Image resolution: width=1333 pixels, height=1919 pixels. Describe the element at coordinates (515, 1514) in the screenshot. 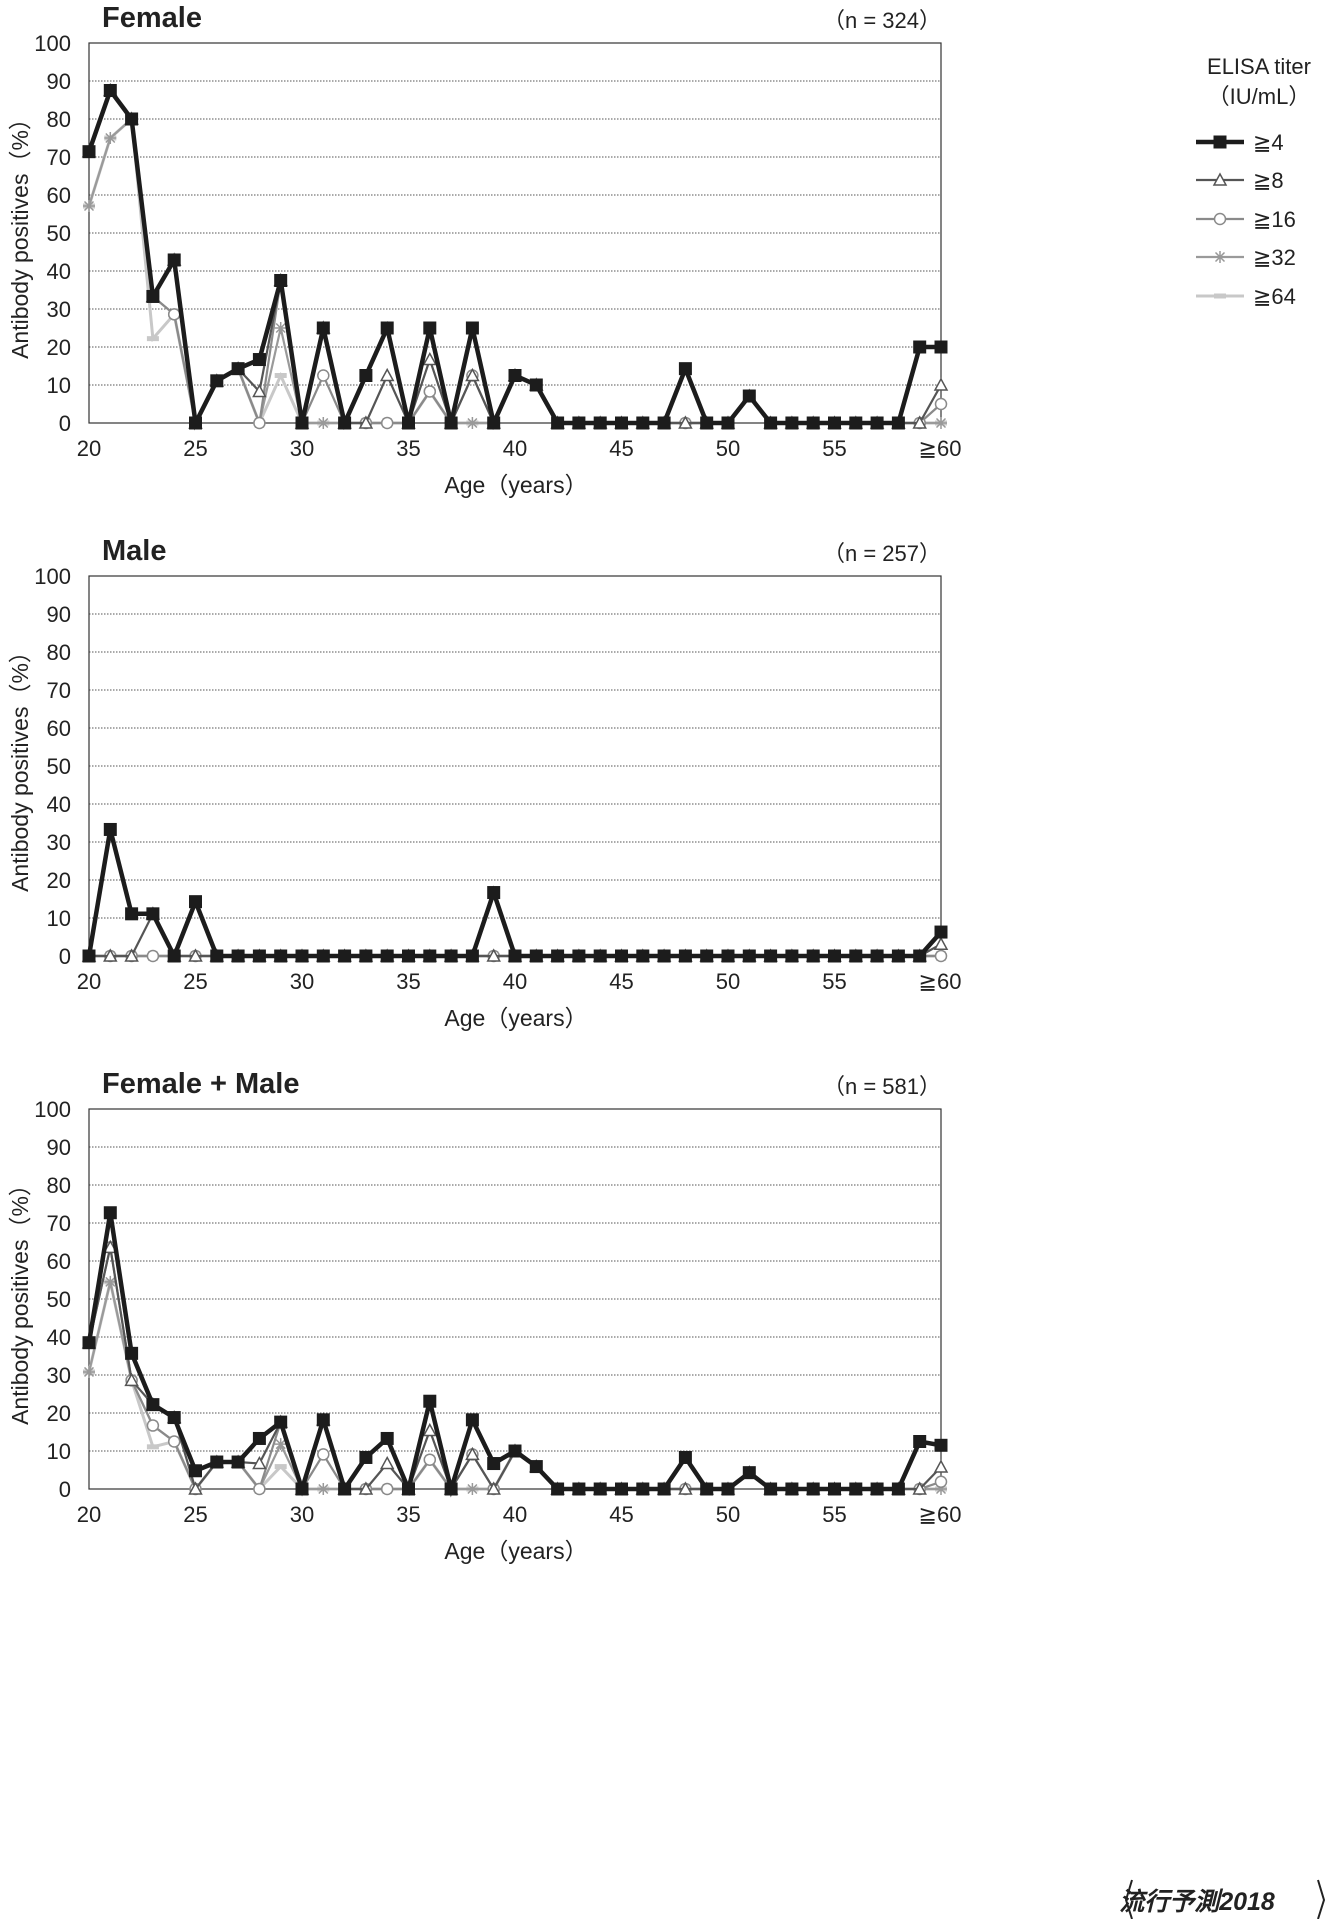

I see `x-tick-label: 40` at that location.